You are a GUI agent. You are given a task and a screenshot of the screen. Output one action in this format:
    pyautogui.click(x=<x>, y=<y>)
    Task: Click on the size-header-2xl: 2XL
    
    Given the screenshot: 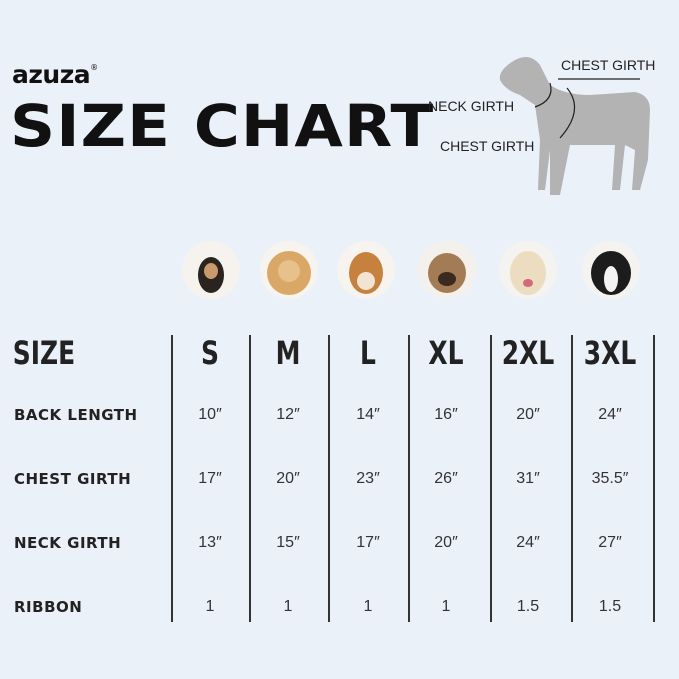 What is the action you would take?
    pyautogui.click(x=528, y=353)
    